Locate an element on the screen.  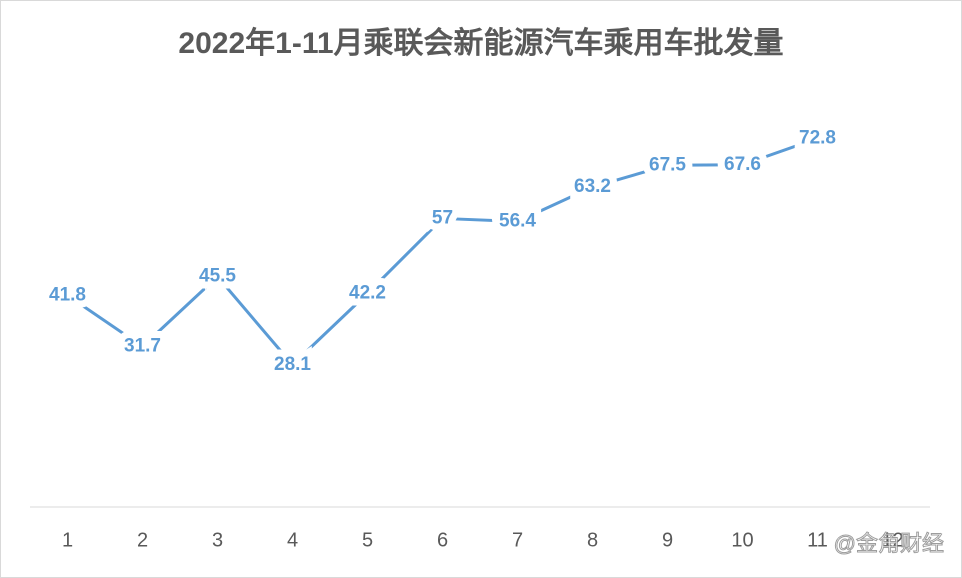
x-tick-label: 6 is located at coordinates (442, 540).